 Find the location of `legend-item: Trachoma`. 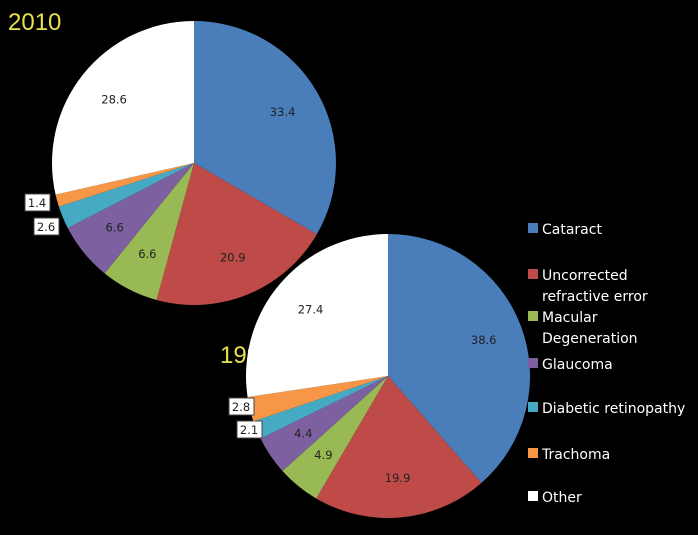

legend-item: Trachoma is located at coordinates (569, 455).